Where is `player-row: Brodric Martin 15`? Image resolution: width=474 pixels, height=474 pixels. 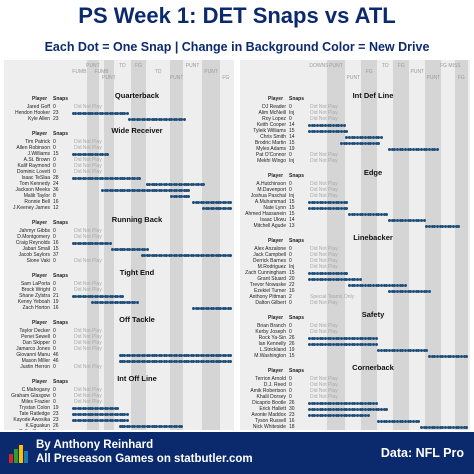
player-row: Brodric Martin 15 is located at coordinates (355, 143).